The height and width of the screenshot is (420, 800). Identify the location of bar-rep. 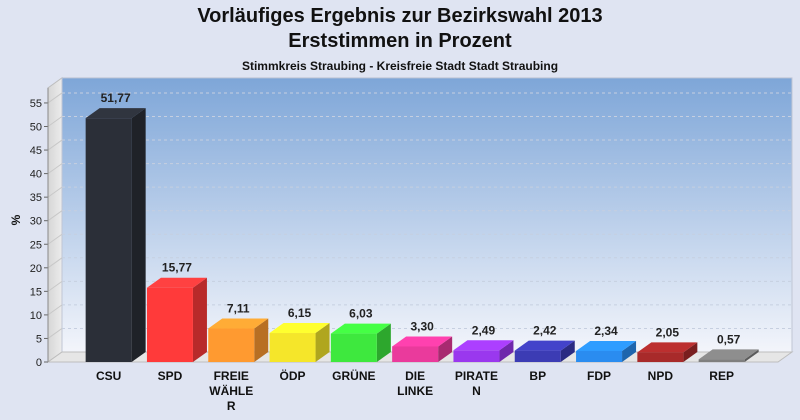
(728, 355).